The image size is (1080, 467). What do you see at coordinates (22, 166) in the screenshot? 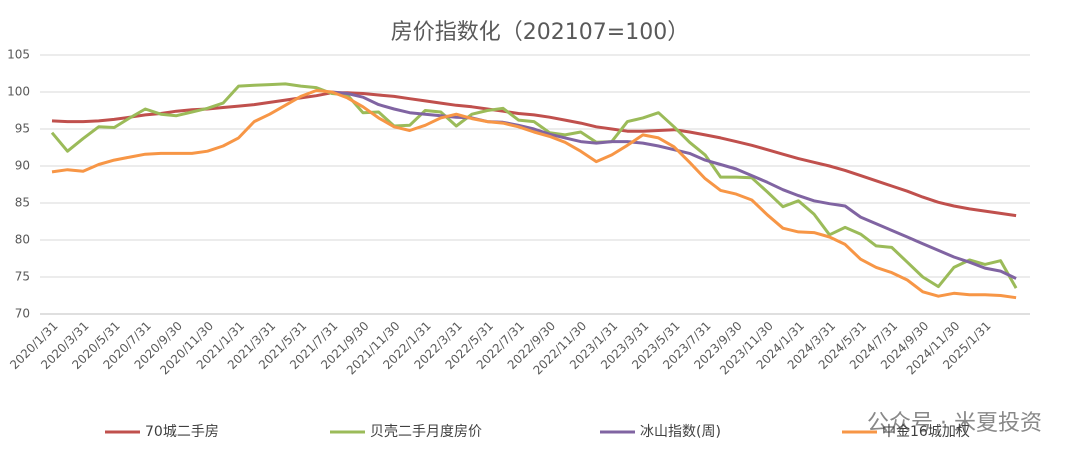
I see `y-tick-label: 90` at bounding box center [22, 166].